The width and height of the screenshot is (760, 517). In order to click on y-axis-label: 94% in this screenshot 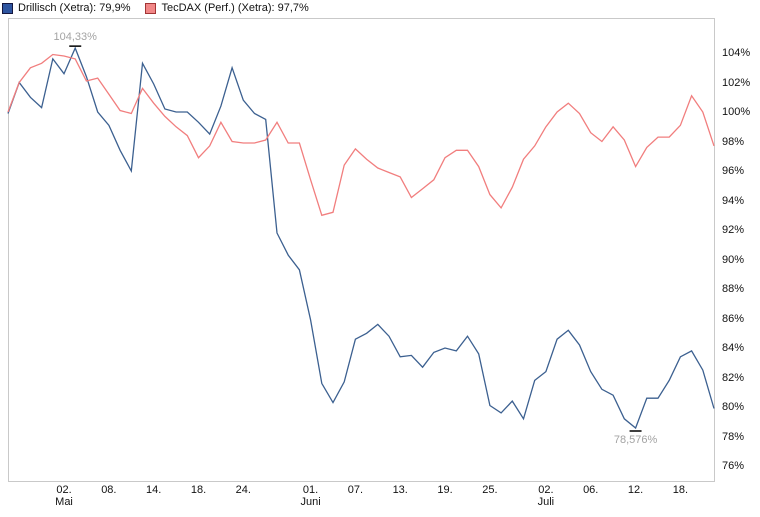, I will do `click(733, 200)`.